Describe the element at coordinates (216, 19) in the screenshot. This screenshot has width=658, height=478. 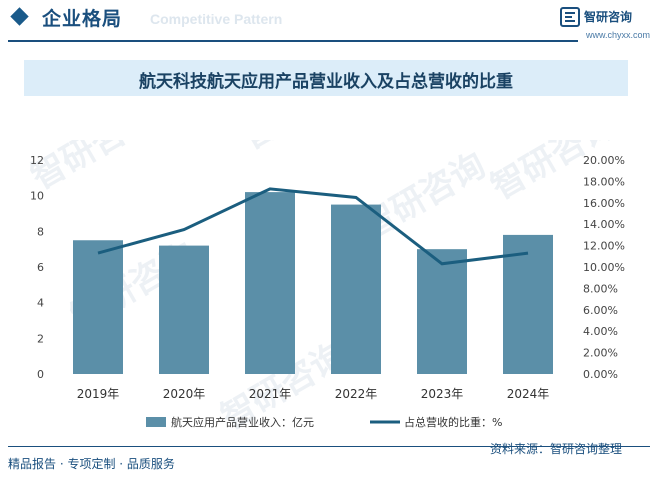
I see `header-ghost-text: Competitive Pattern` at that location.